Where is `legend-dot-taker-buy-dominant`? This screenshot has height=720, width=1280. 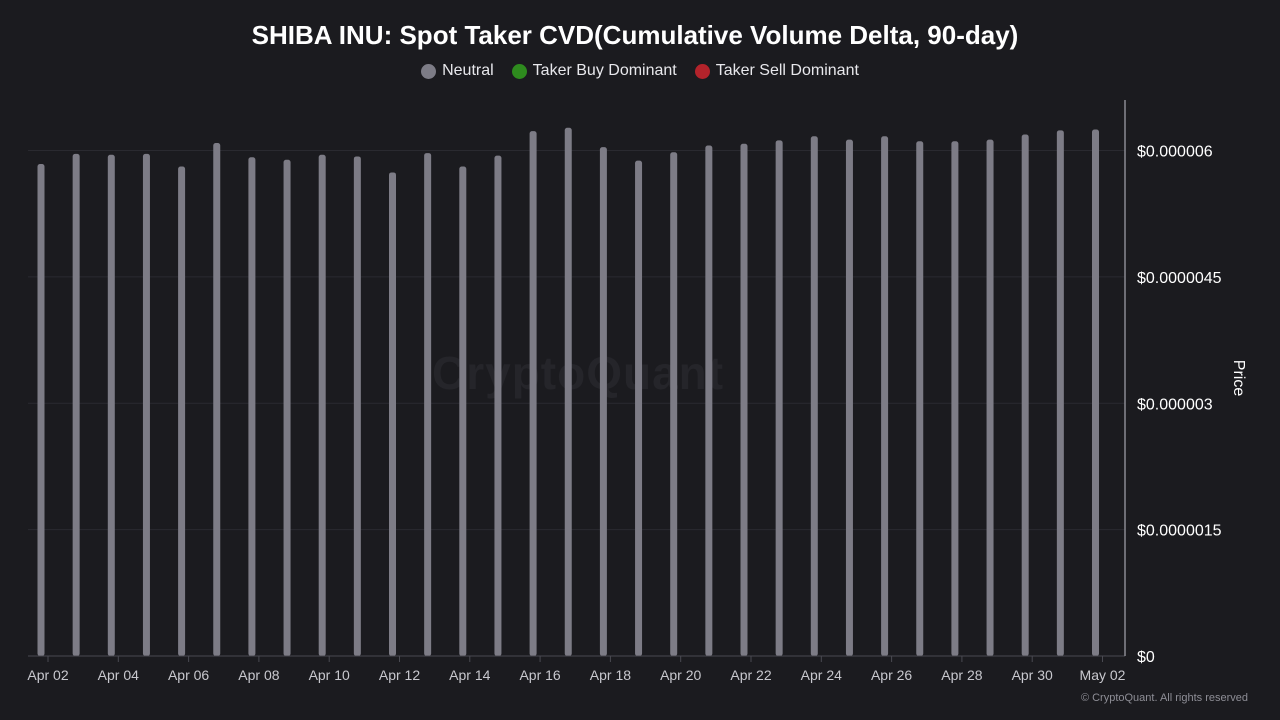
legend-dot-taker-buy-dominant is located at coordinates (519, 71).